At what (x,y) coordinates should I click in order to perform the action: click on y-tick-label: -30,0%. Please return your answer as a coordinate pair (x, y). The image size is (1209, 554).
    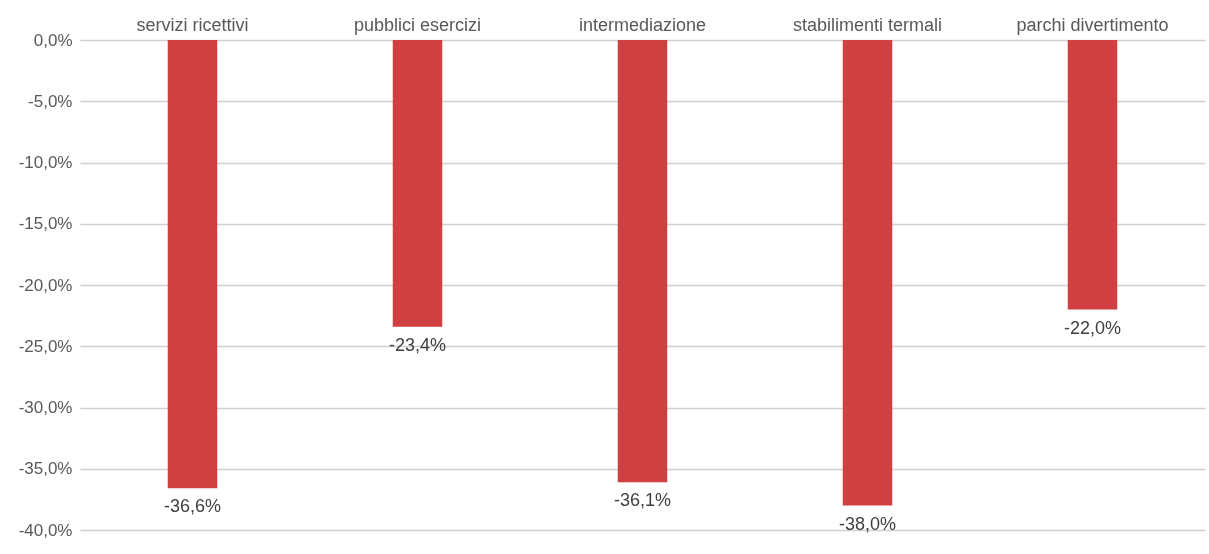
    Looking at the image, I should click on (45, 407).